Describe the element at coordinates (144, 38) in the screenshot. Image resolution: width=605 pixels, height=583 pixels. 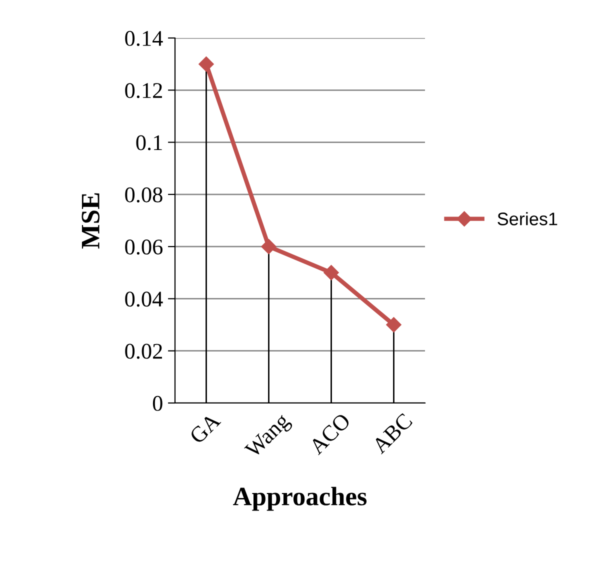
I see `y-tick-label: 0.14` at that location.